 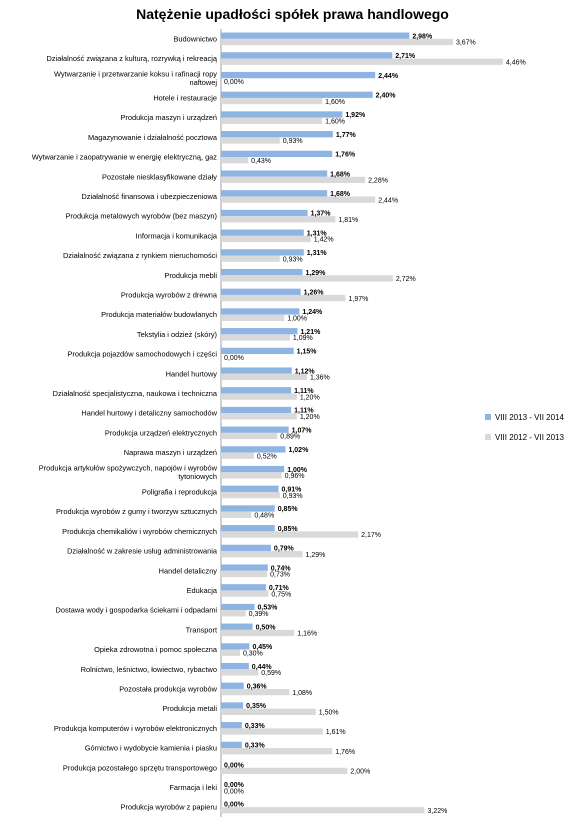 I want to click on data-label: 0,89%, so click(x=290, y=437).